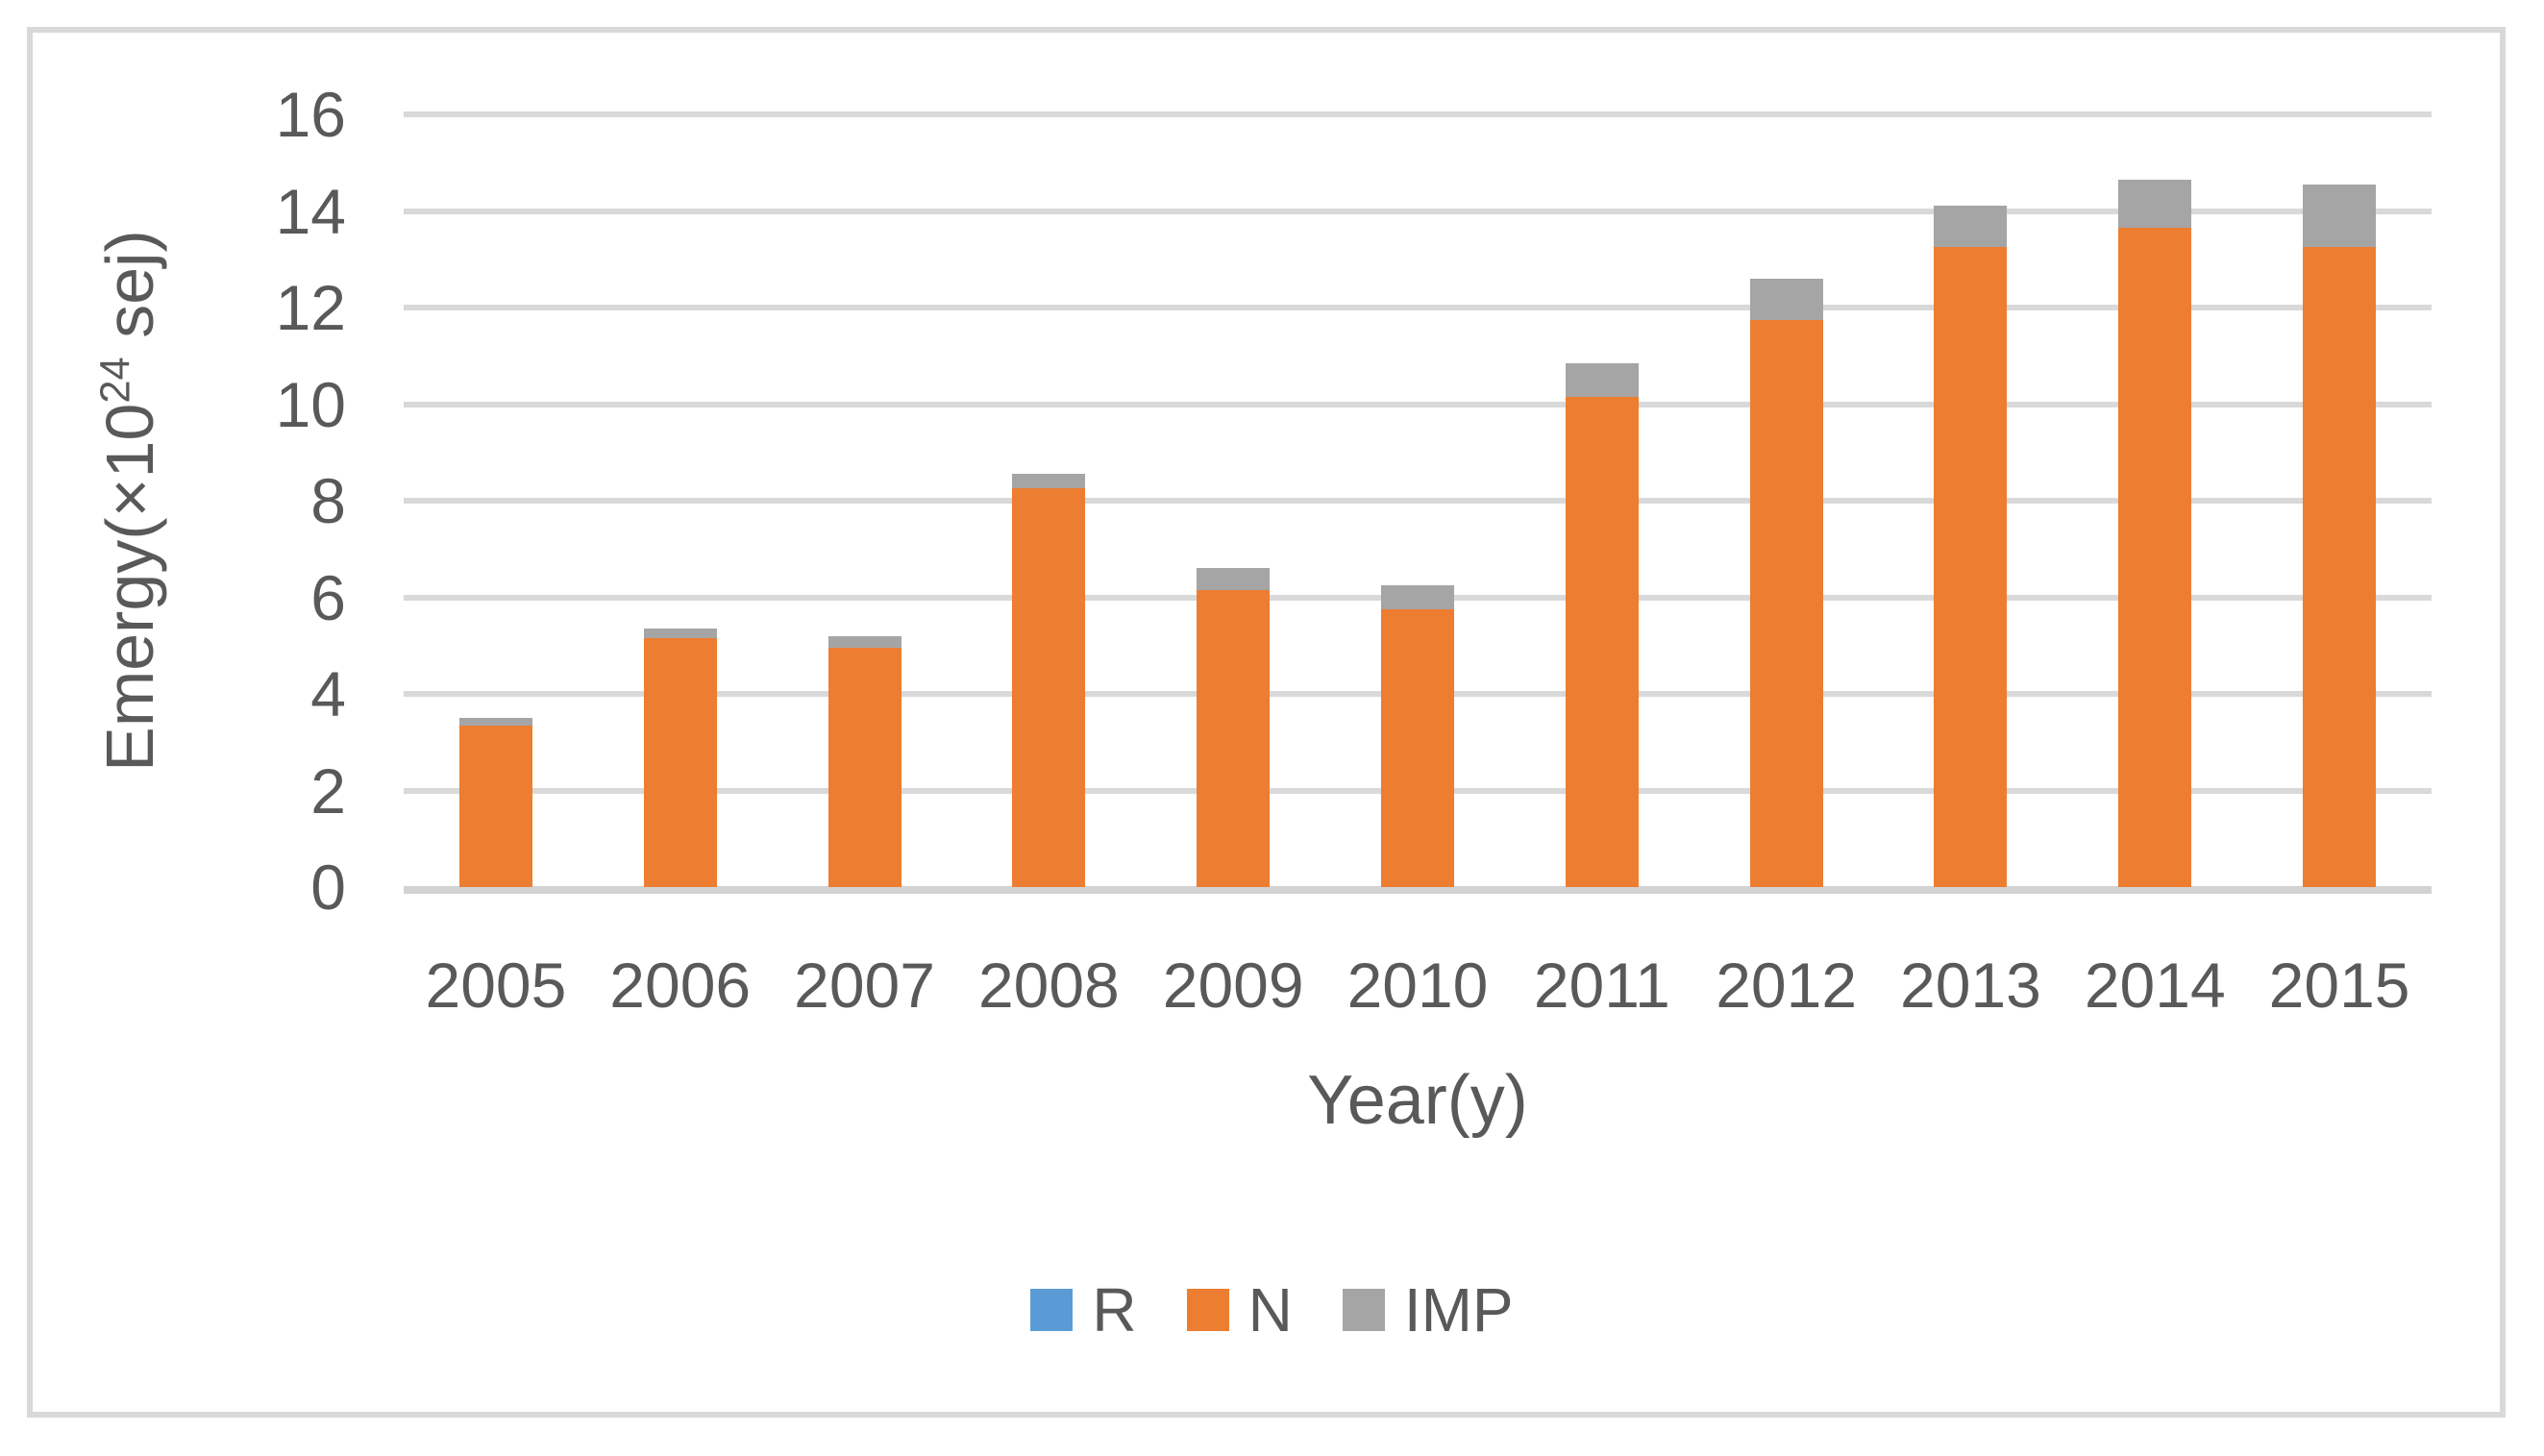 Image resolution: width=2544 pixels, height=1456 pixels. What do you see at coordinates (1970, 986) in the screenshot?
I see `x-tick-label-2013: 2013` at bounding box center [1970, 986].